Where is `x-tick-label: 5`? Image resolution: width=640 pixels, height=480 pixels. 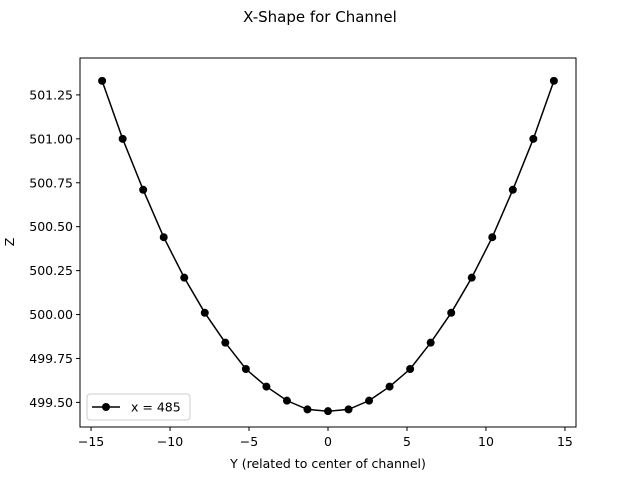 x-tick-label: 5 is located at coordinates (407, 441).